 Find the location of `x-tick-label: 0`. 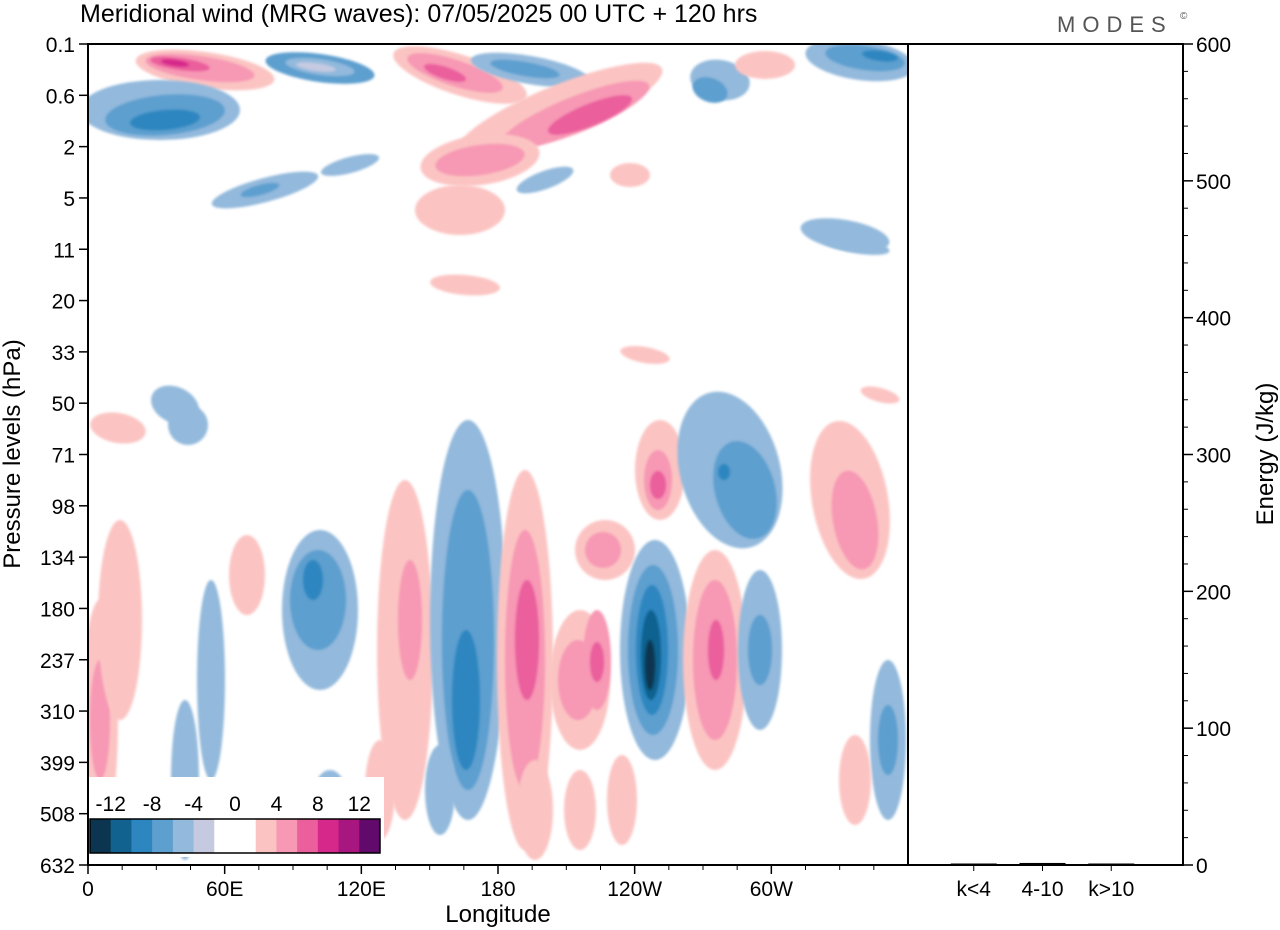

x-tick-label: 0 is located at coordinates (88, 889).